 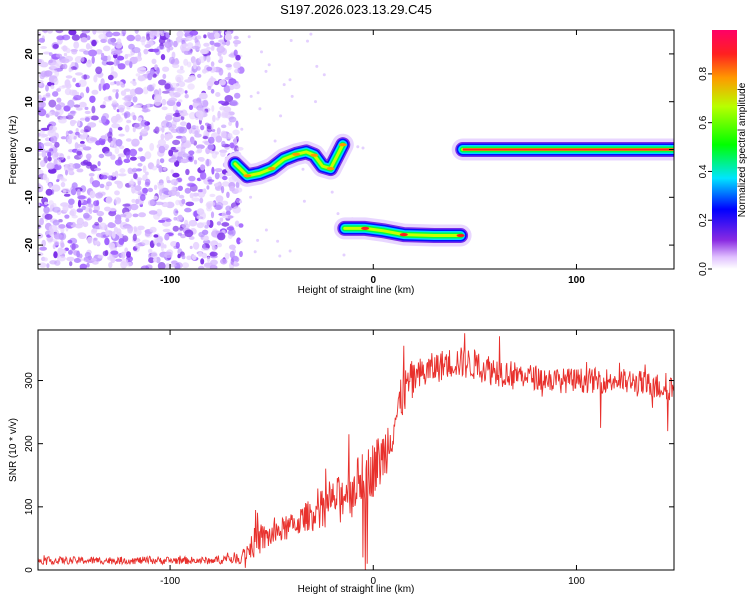 What do you see at coordinates (373, 280) in the screenshot?
I see `x-tick-label: 0` at bounding box center [373, 280].